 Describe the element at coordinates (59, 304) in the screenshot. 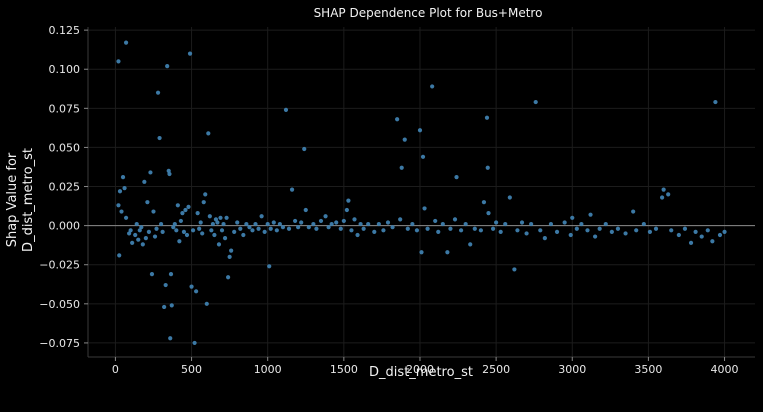

I see `y-tick-label: −0.050` at that location.